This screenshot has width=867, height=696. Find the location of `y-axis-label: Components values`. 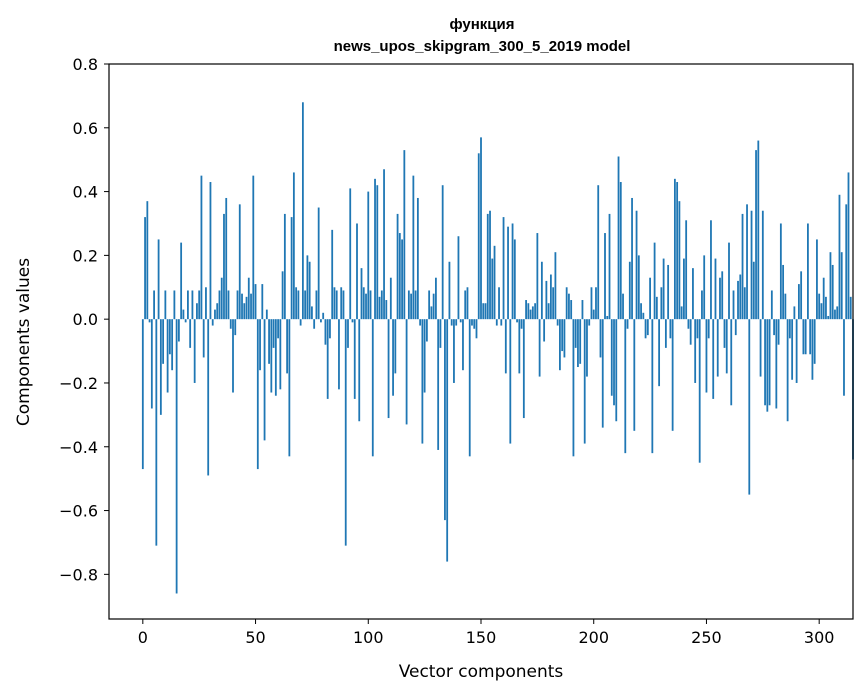

y-axis-label: Components values is located at coordinates (24, 342).